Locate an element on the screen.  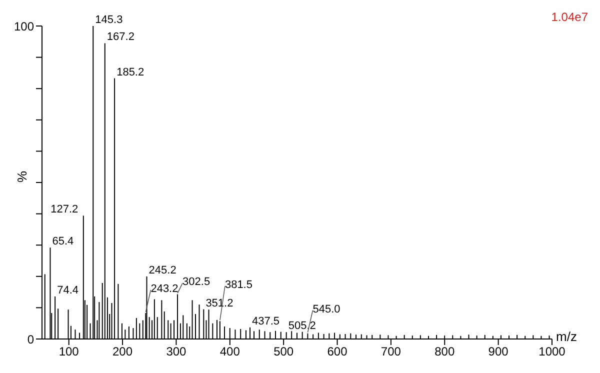
x-tick-label: 500 is located at coordinates (284, 351).